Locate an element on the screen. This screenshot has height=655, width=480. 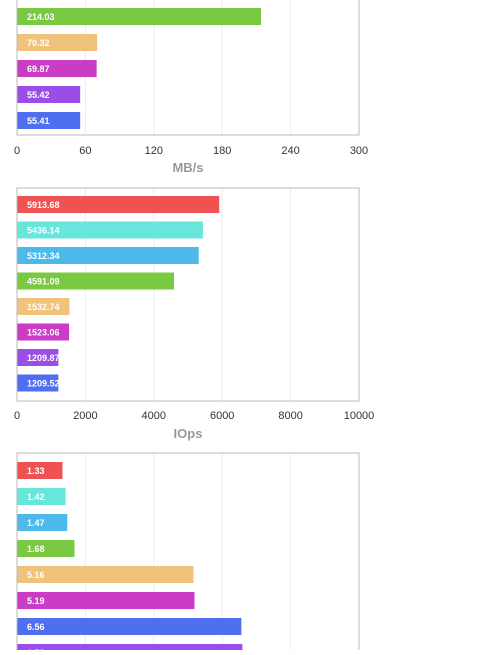
bar-value-label-1-5: 1523.06 is located at coordinates (43, 333).